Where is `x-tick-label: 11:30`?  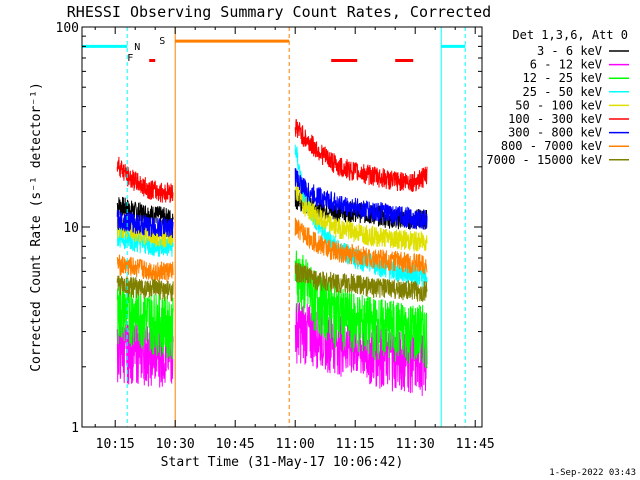 x-tick-label: 11:30 is located at coordinates (415, 444).